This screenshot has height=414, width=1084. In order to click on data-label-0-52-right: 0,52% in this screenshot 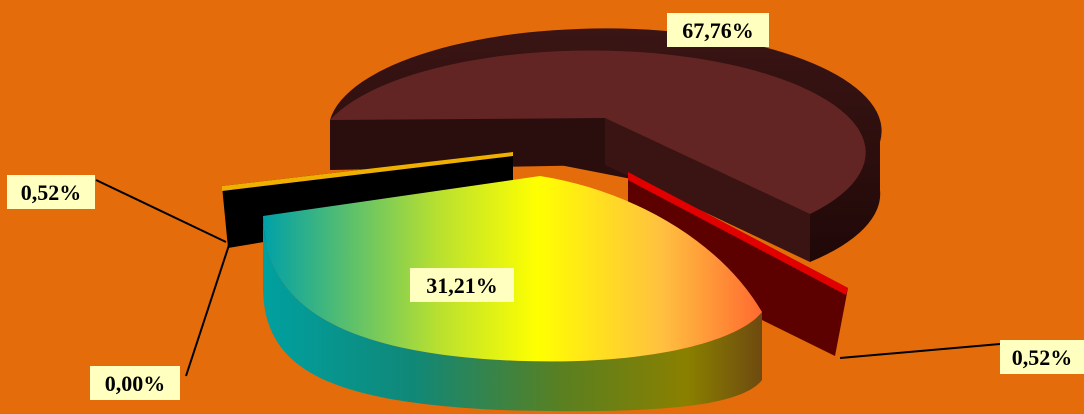, I will do `click(1042, 357)`.